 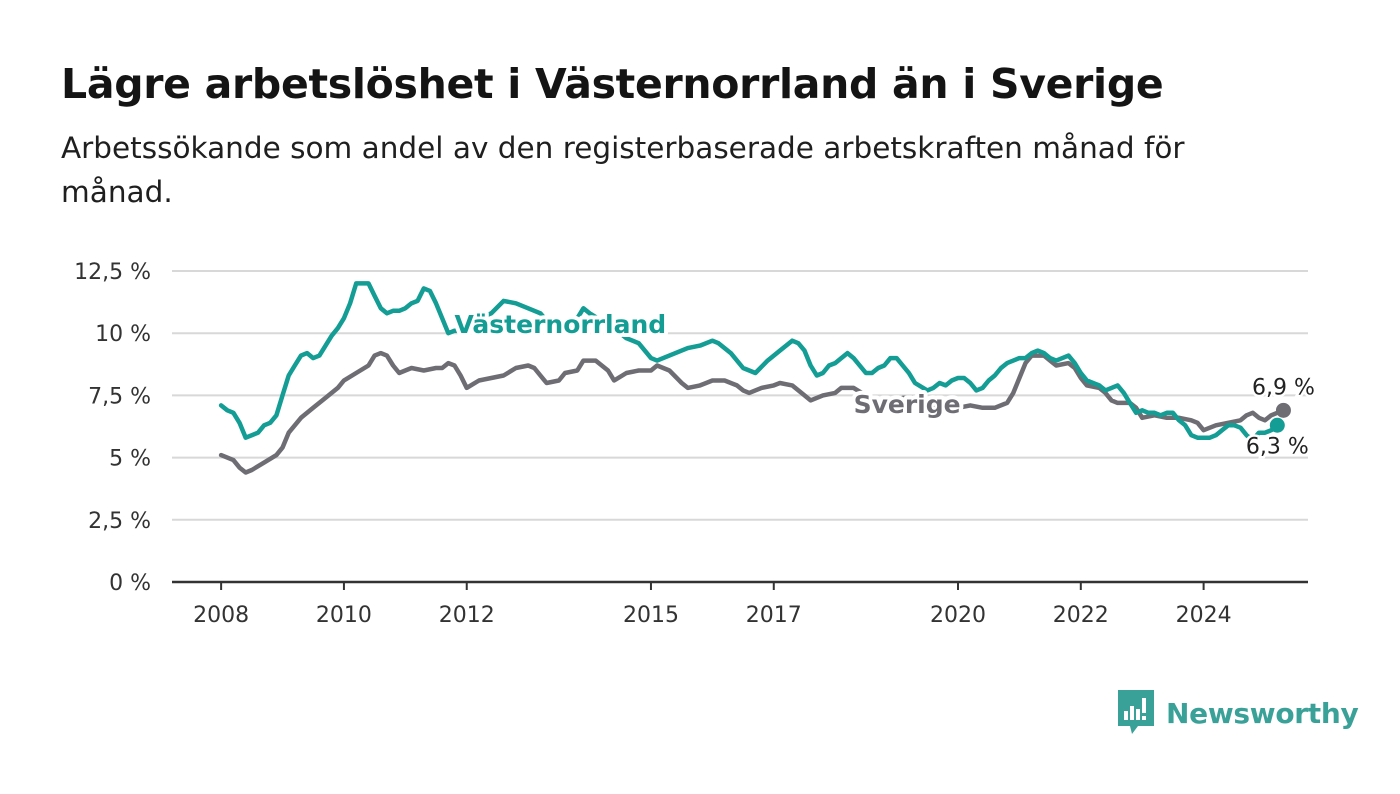 I want to click on series-label-västernorrland: Västernorrland, so click(x=560, y=324).